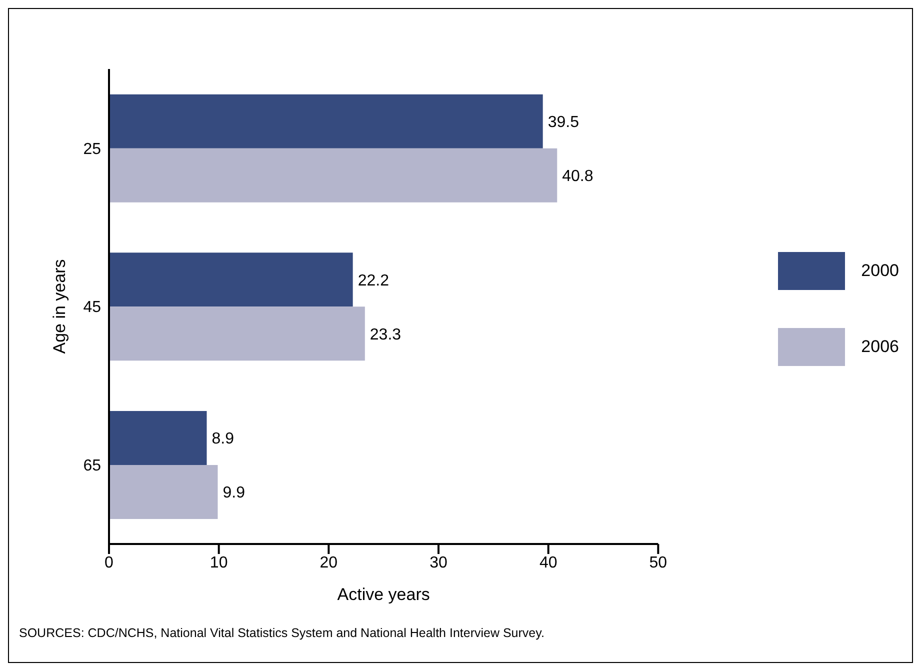  Describe the element at coordinates (439, 563) in the screenshot. I see `x-tick-label: 30` at that location.